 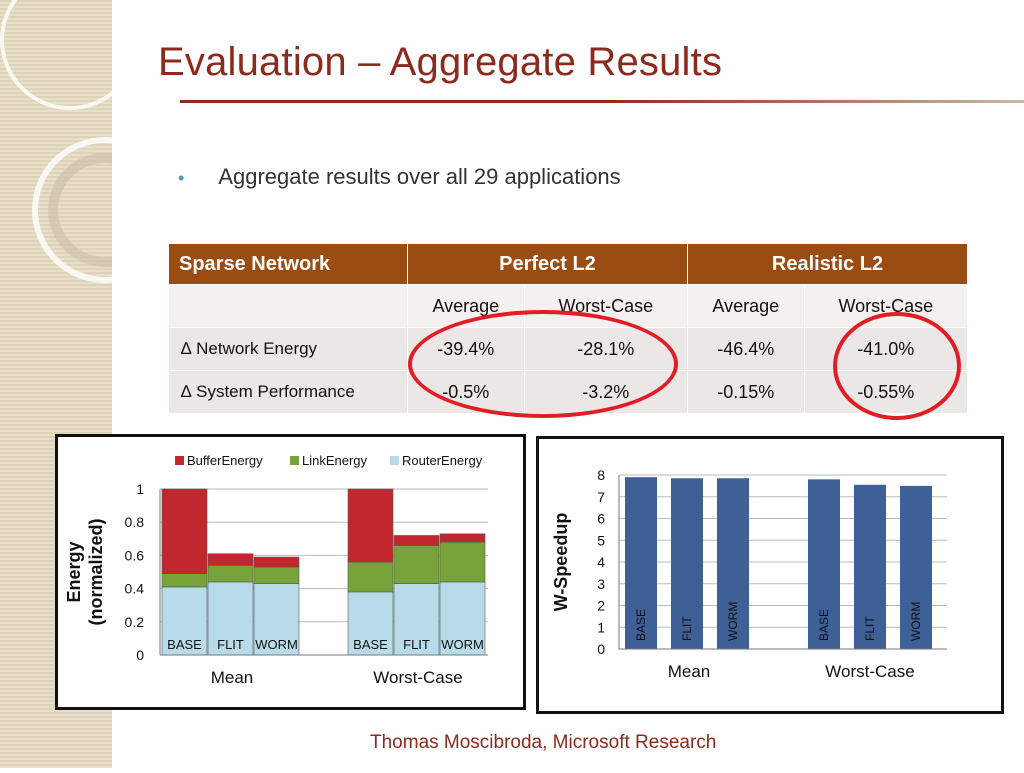 I want to click on y-tick-label: 4, so click(x=601, y=562).